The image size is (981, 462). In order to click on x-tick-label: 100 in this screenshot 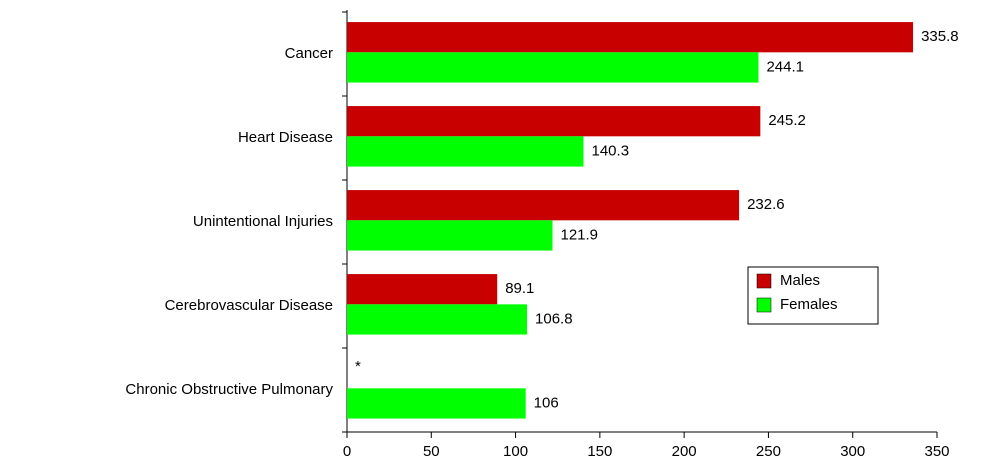, I will do `click(515, 451)`.